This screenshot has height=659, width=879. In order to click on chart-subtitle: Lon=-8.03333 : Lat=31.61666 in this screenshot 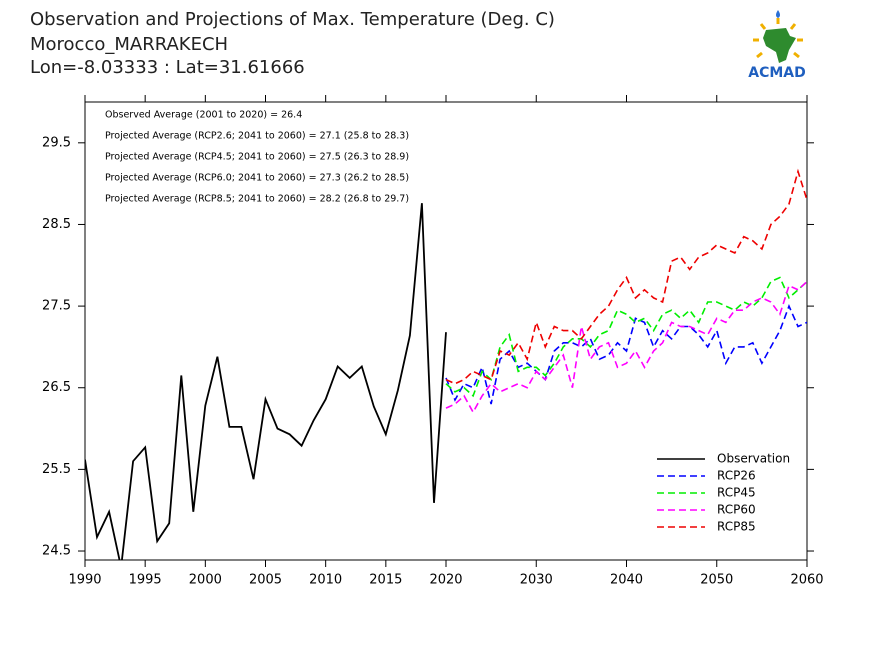, I will do `click(167, 67)`.